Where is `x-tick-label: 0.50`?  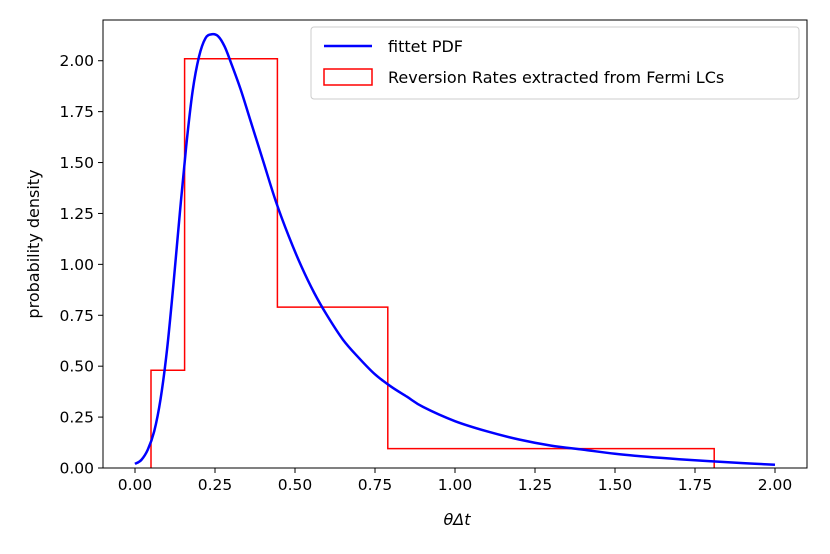 x-tick-label: 0.50 is located at coordinates (295, 485).